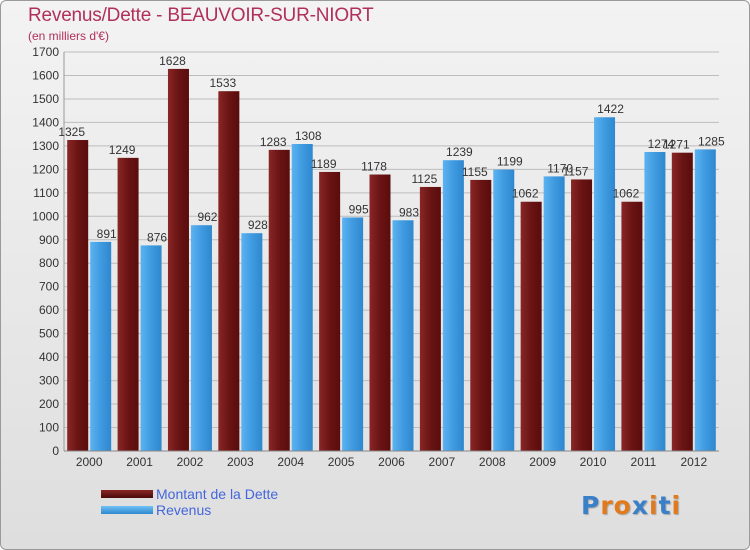 The width and height of the screenshot is (750, 550). I want to click on y-tick-label: 800, so click(49, 263).